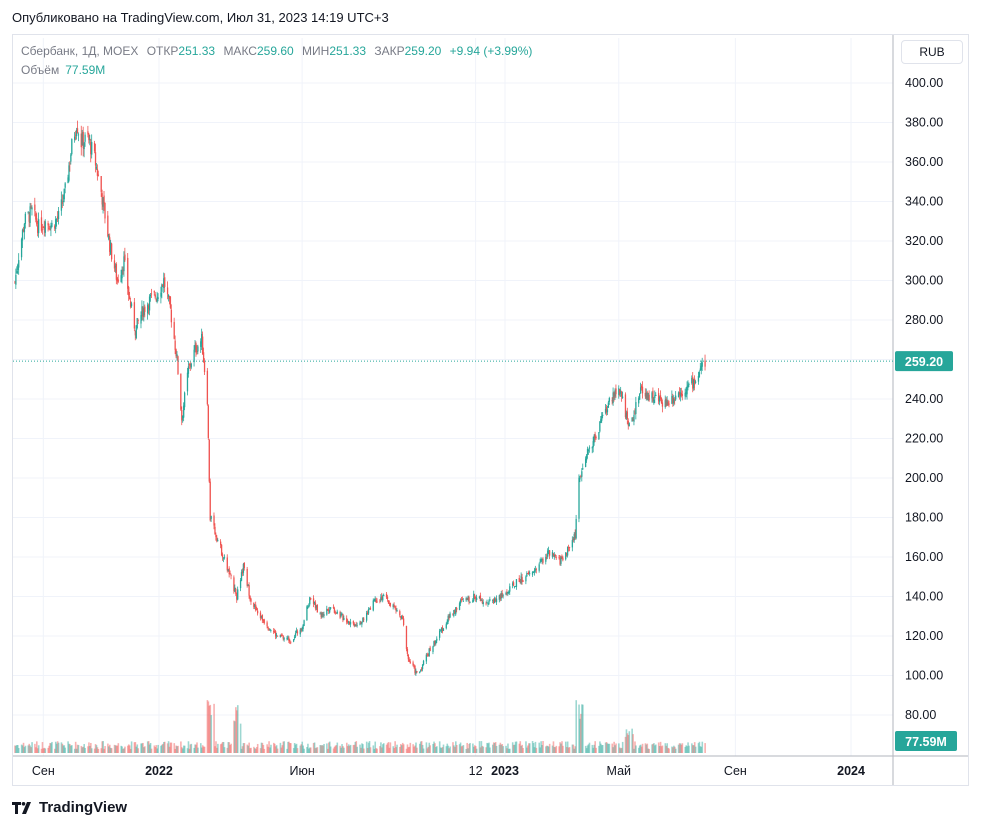 The width and height of the screenshot is (981, 829). Describe the element at coordinates (924, 439) in the screenshot. I see `y-tick-label: 220.00` at that location.